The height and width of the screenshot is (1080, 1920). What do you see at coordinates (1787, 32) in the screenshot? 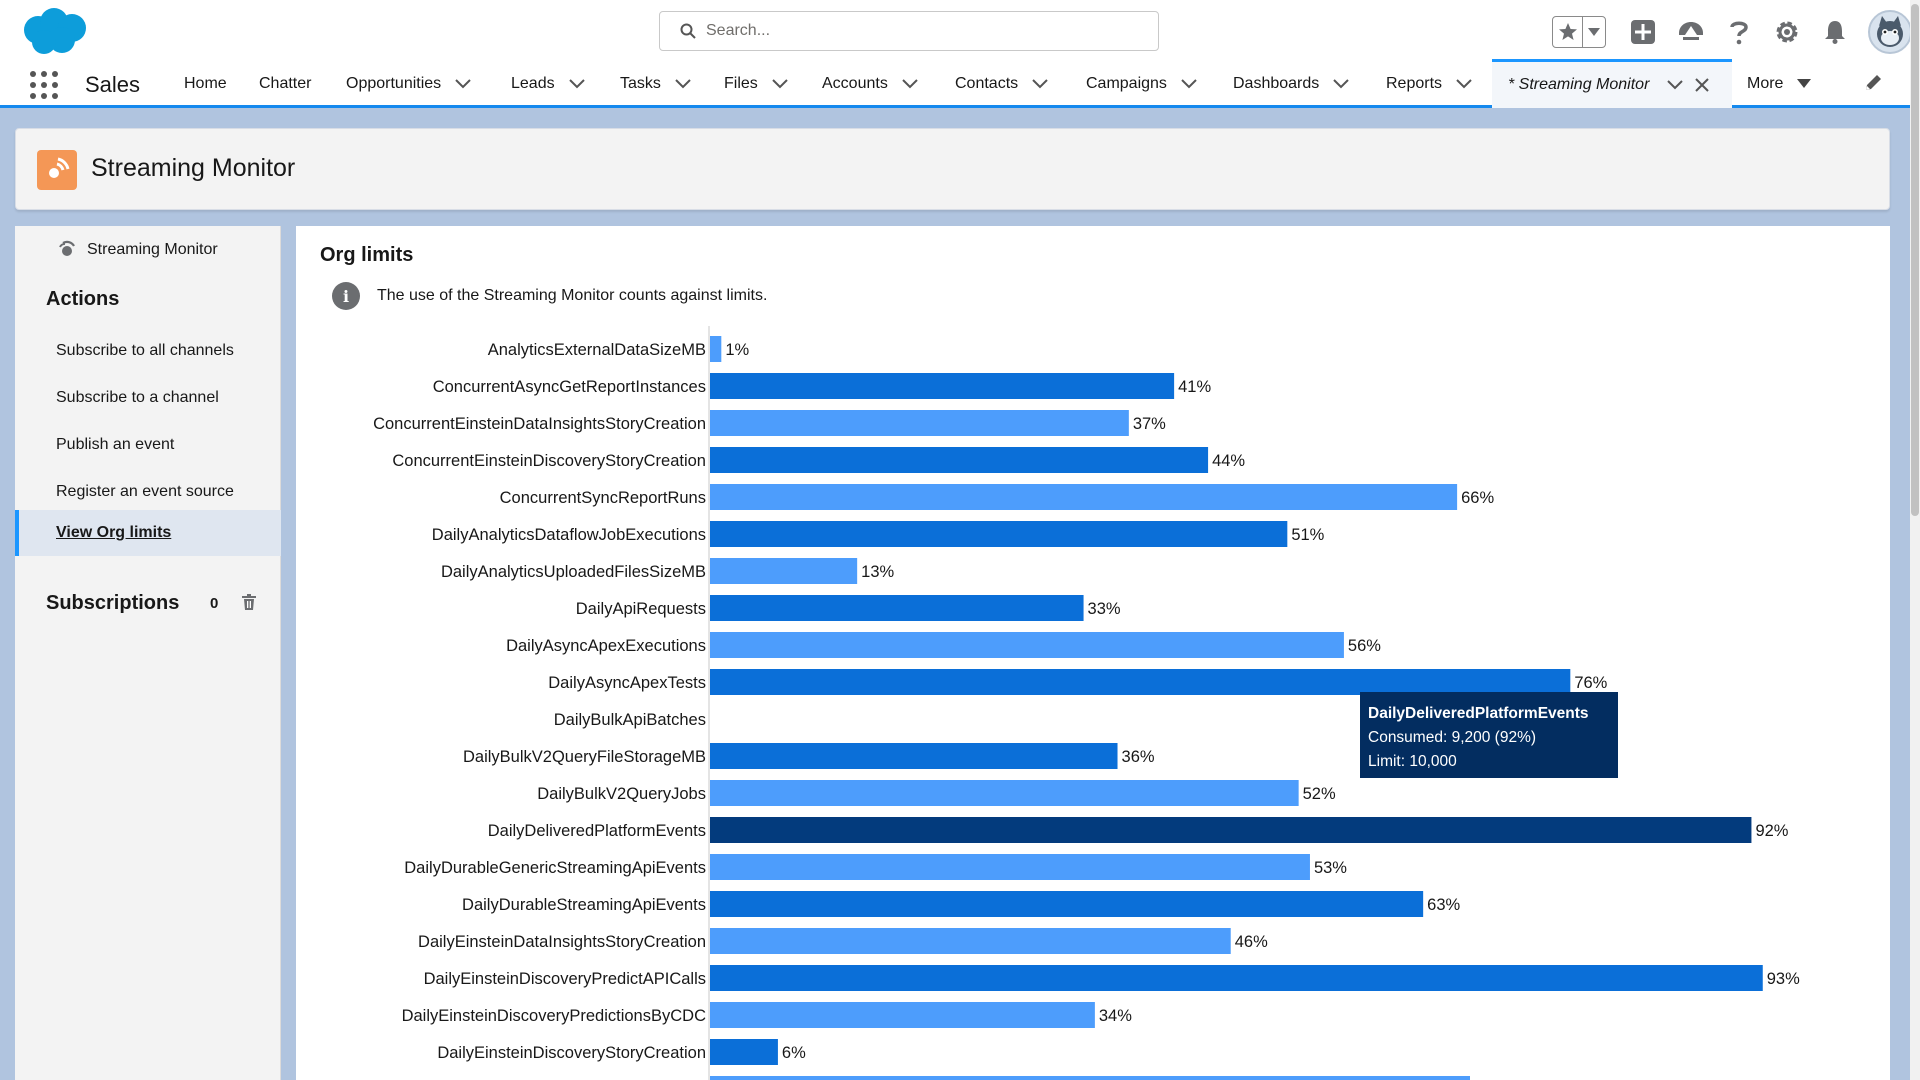
I see `gear-icon` at bounding box center [1787, 32].